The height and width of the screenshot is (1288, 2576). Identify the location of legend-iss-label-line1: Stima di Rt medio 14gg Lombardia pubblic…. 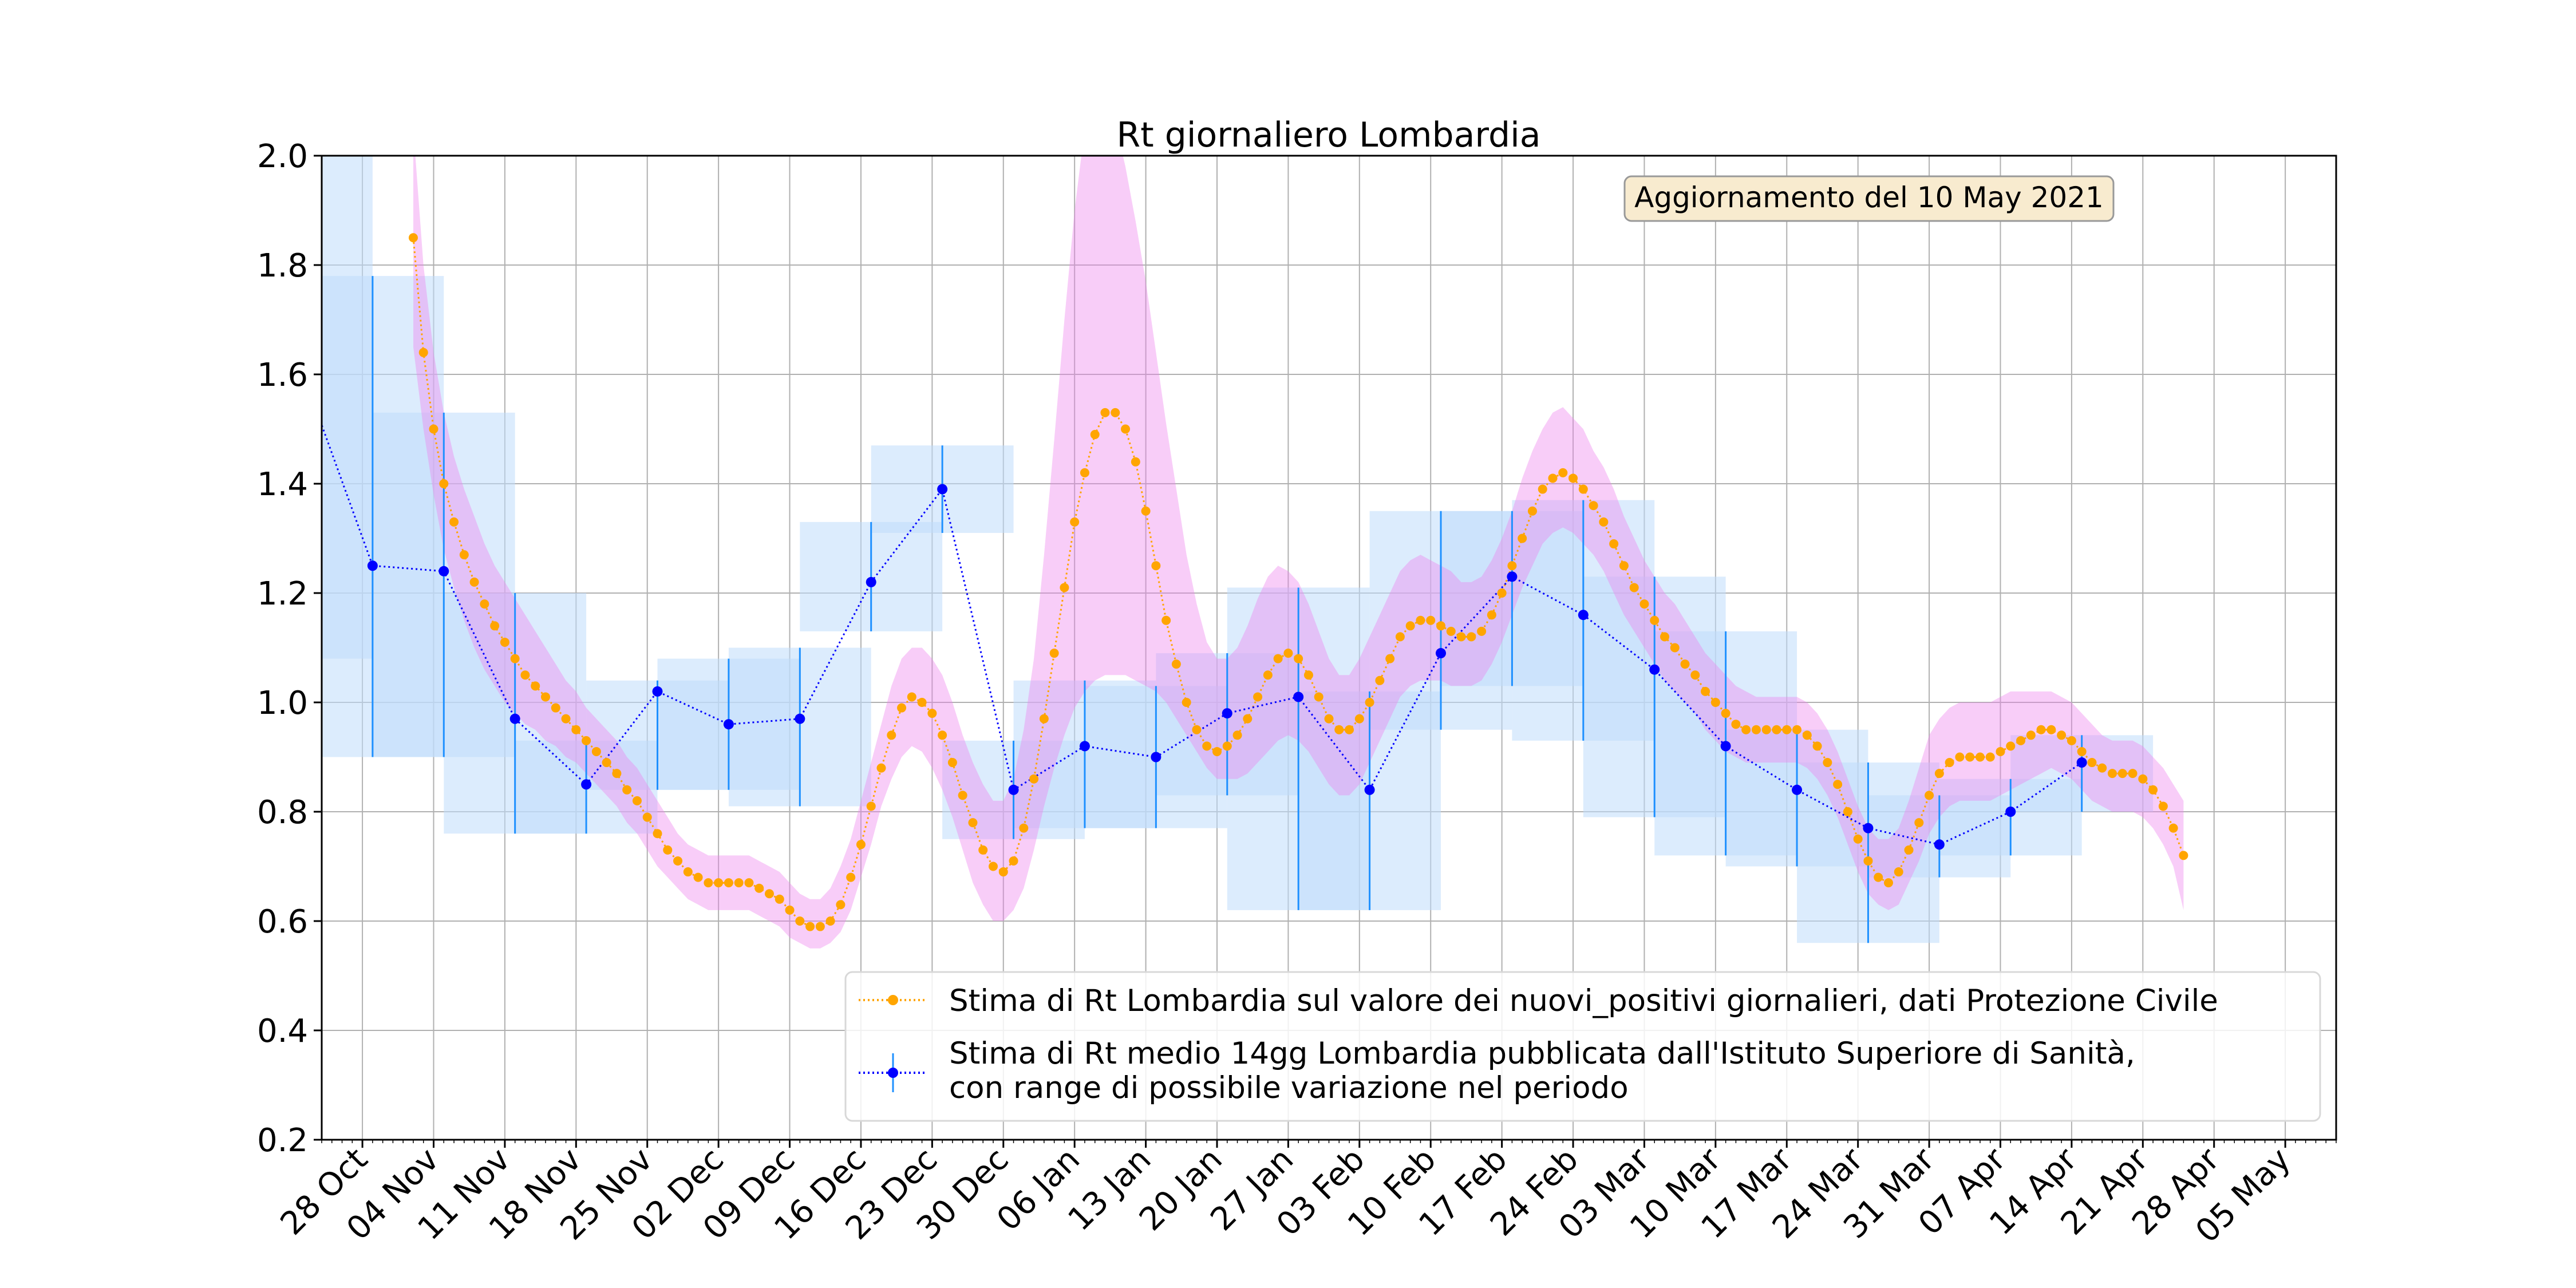
(1542, 1053).